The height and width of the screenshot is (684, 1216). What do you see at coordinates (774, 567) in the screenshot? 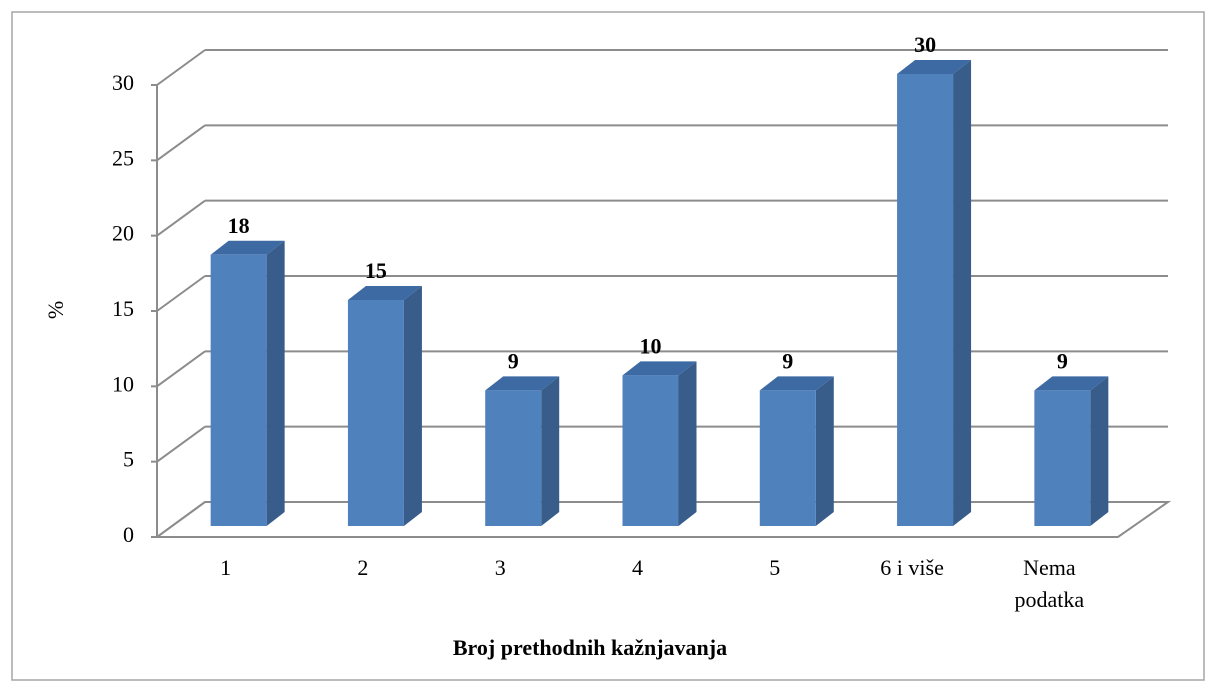
I see `x-tick-label: 5` at bounding box center [774, 567].